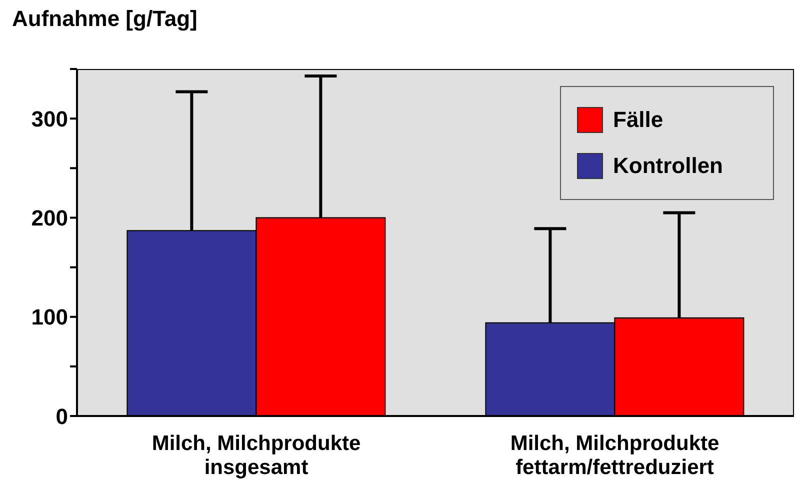 The width and height of the screenshot is (796, 488). I want to click on x-tick-label: Milch, Milchprodukte fettarm/fettreduziert, so click(615, 455).